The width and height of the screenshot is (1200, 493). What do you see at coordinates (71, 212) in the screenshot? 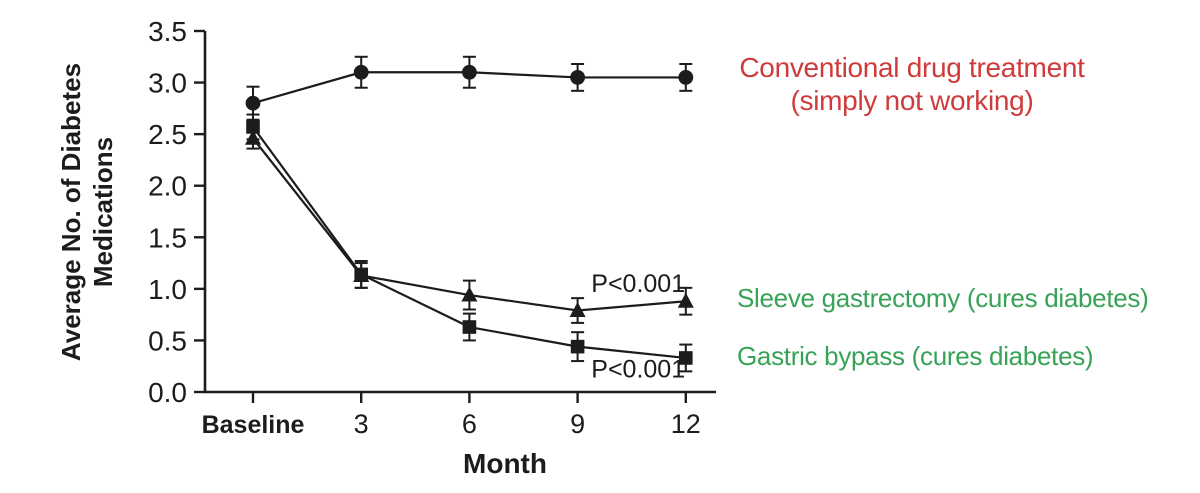
I see `y-axis-title-line: Average No. of Diabetes` at bounding box center [71, 212].